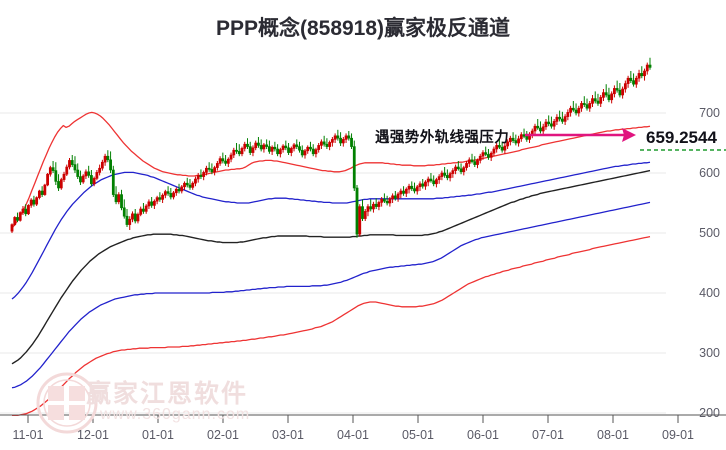 This screenshot has height=450, width=726. What do you see at coordinates (442, 138) in the screenshot?
I see `annotation-label: 遇强势外轨线强压力` at bounding box center [442, 138].